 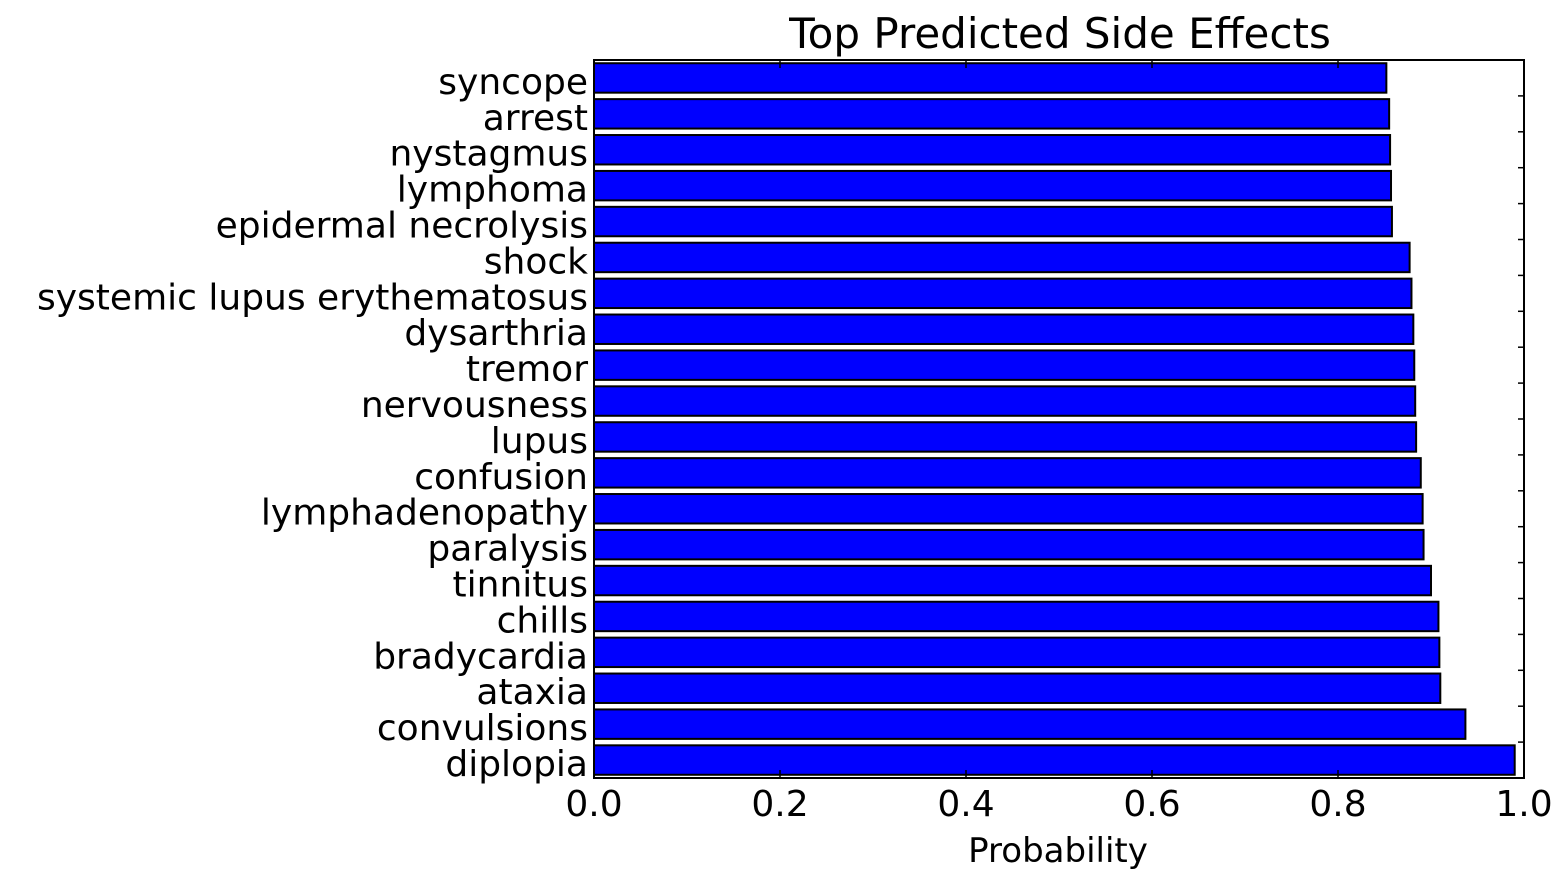 What do you see at coordinates (1004, 365) in the screenshot?
I see `bar-tremor` at bounding box center [1004, 365].